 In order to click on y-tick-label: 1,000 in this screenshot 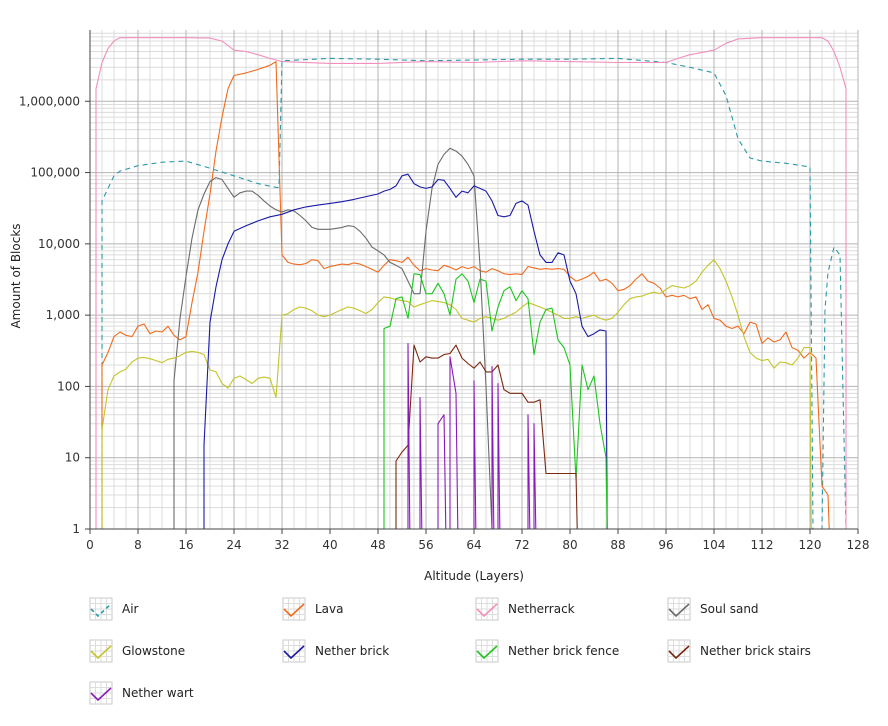, I will do `click(63, 315)`.